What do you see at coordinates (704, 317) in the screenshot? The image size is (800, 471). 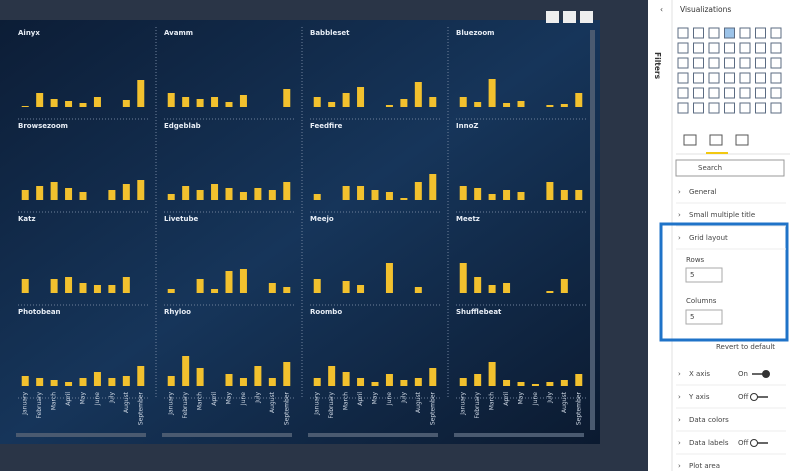 I see `columns-input` at bounding box center [704, 317].